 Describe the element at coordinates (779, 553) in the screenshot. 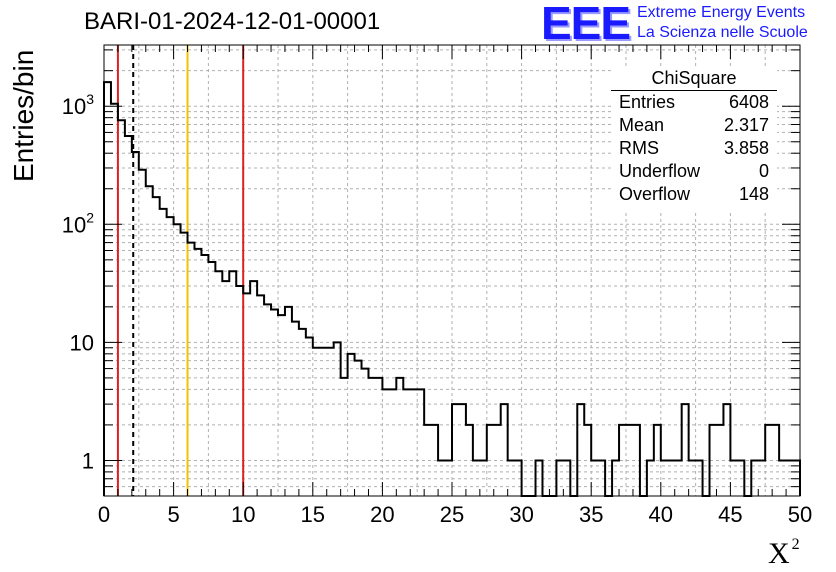

I see `x-axis-label-base: X` at that location.